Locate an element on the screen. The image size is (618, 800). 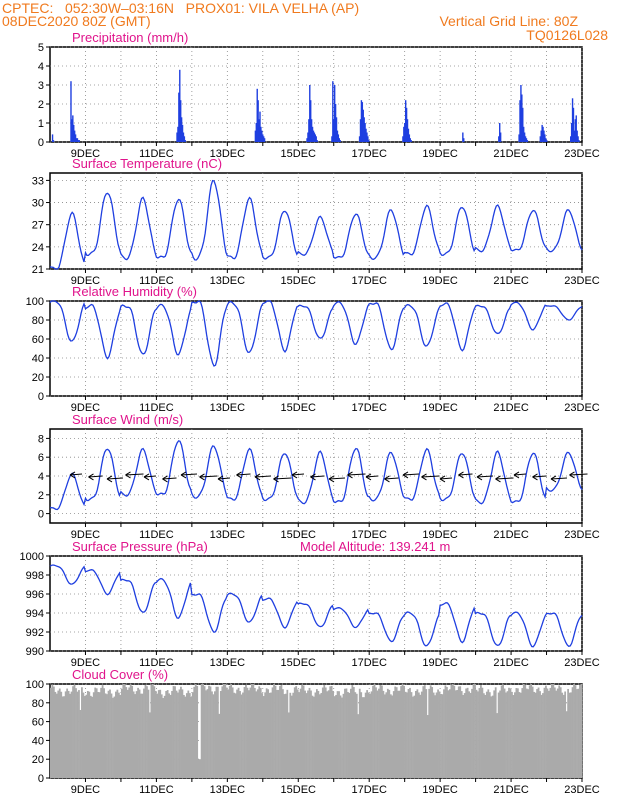
date-label-cloud: 15DEC is located at coordinates (299, 790).